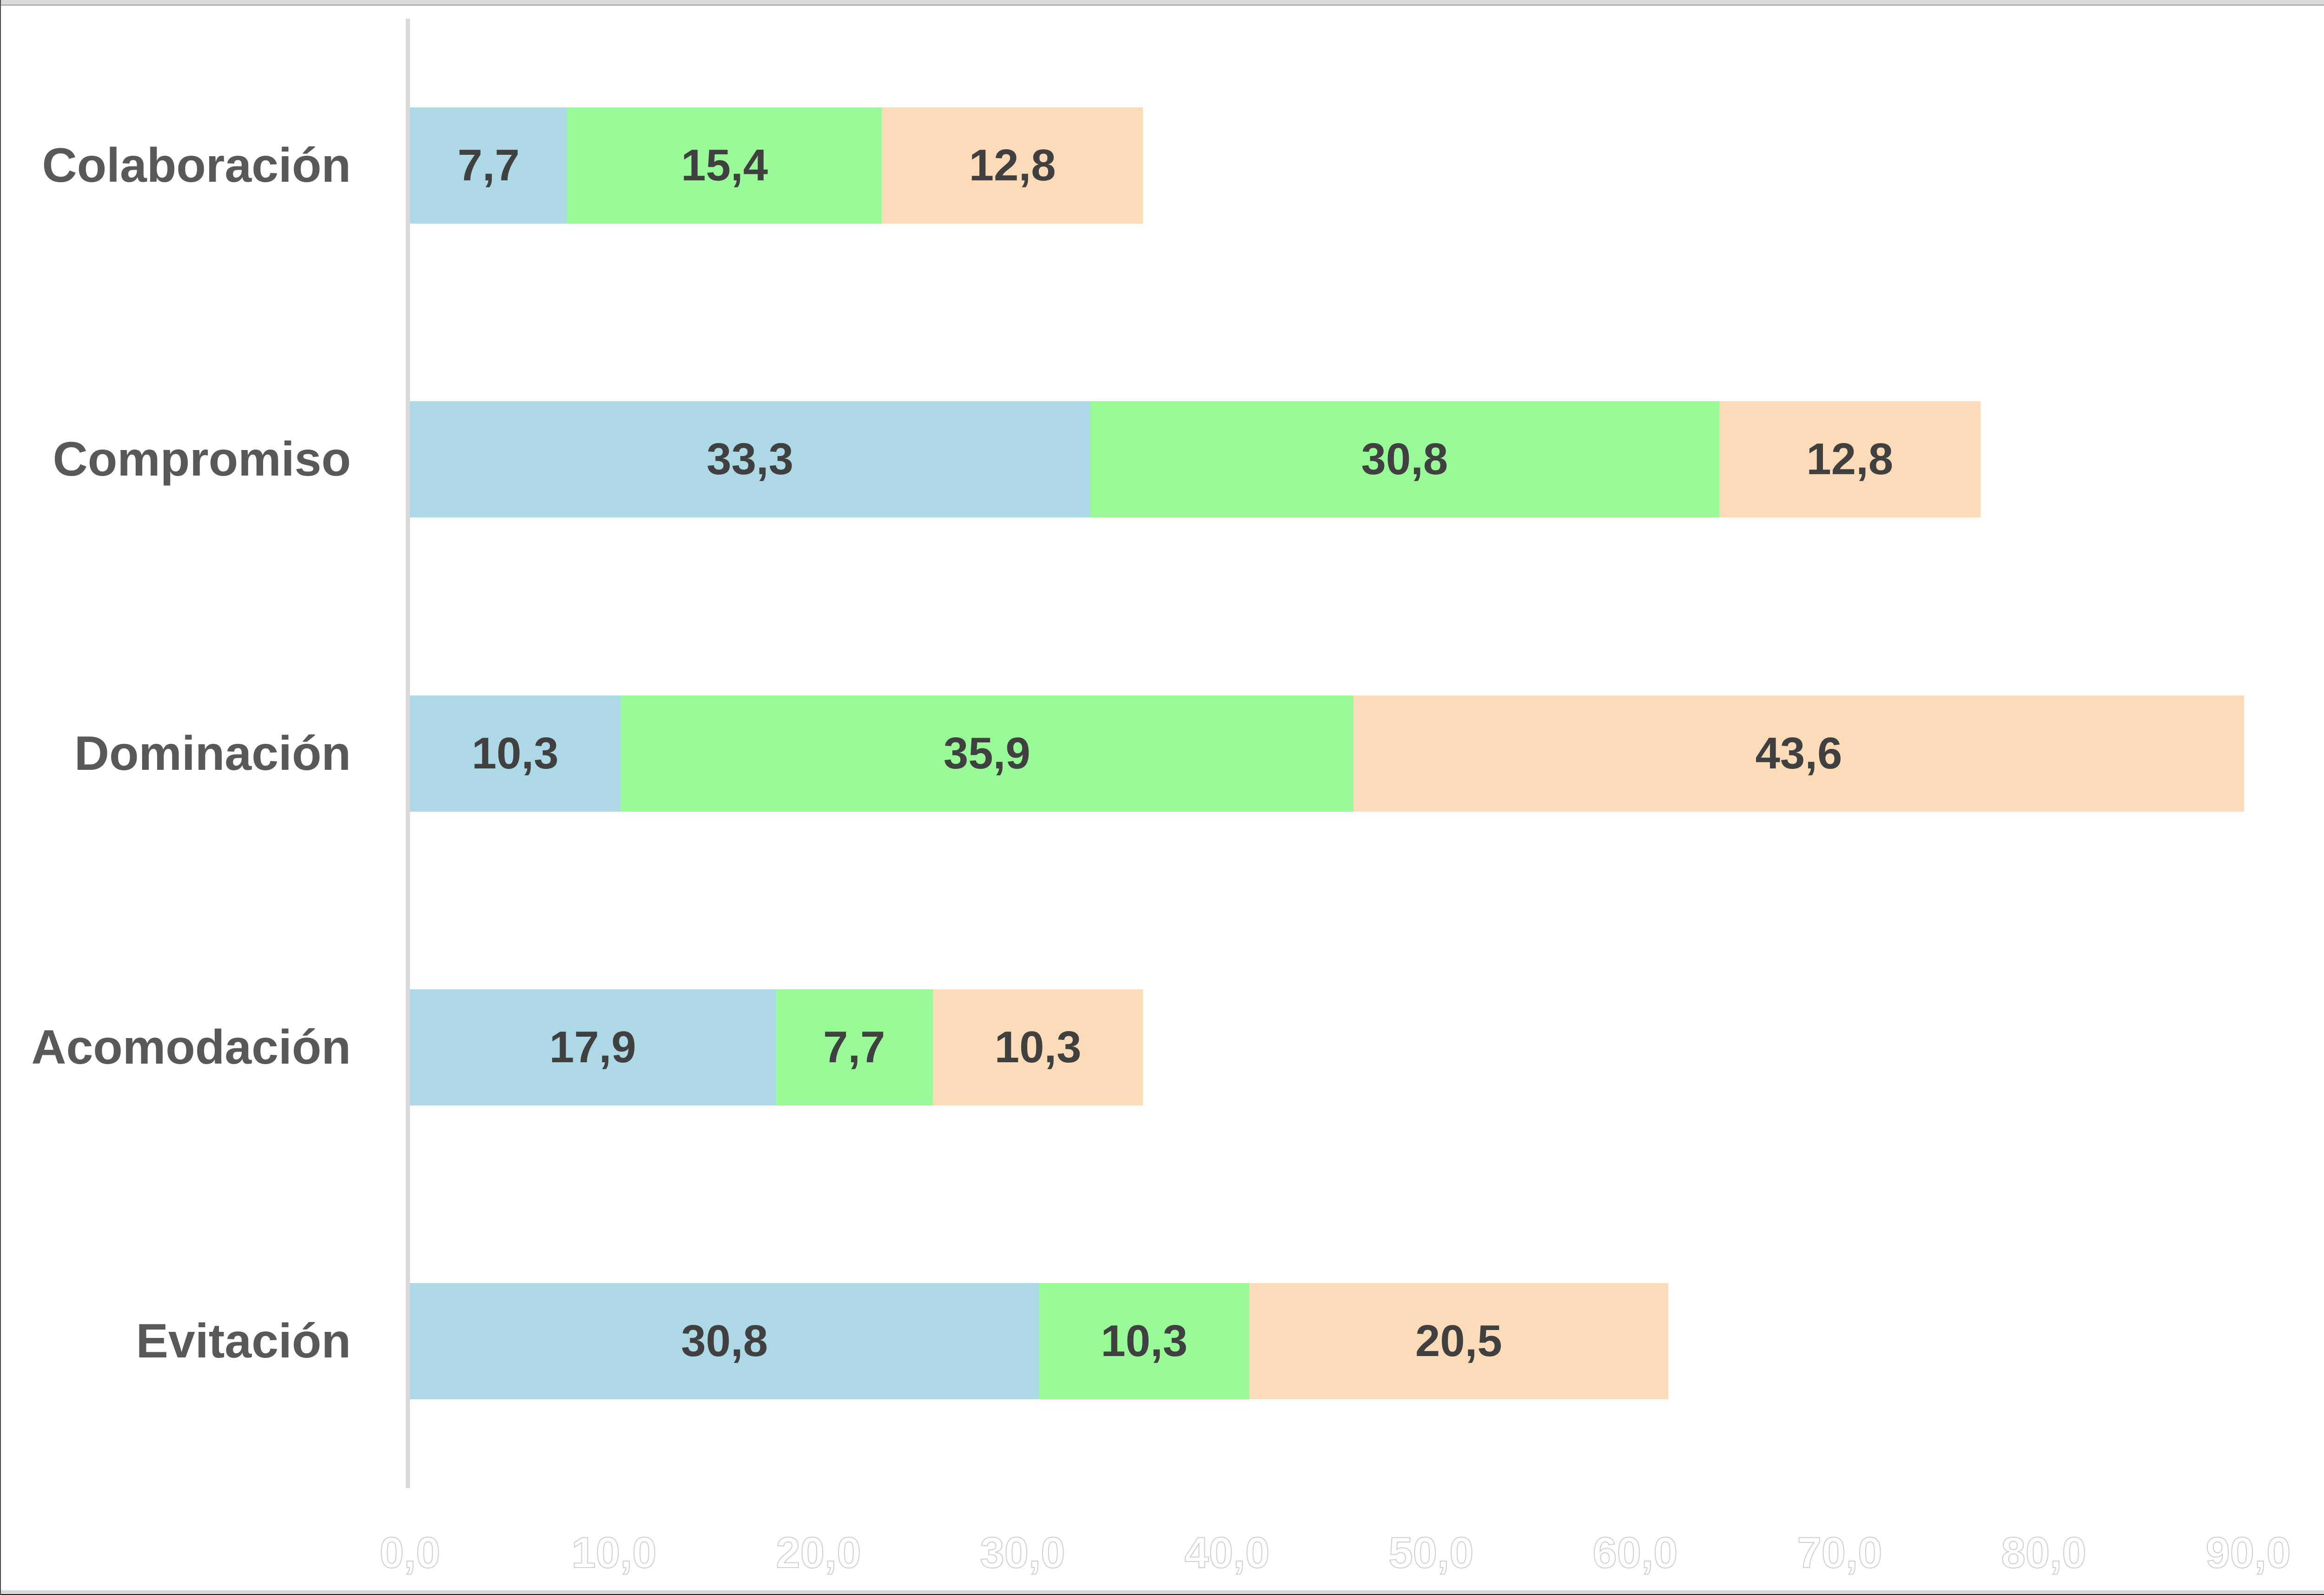 The height and width of the screenshot is (1595, 2324). Describe the element at coordinates (614, 1552) in the screenshot. I see `x-tick-label: 10,0` at that location.